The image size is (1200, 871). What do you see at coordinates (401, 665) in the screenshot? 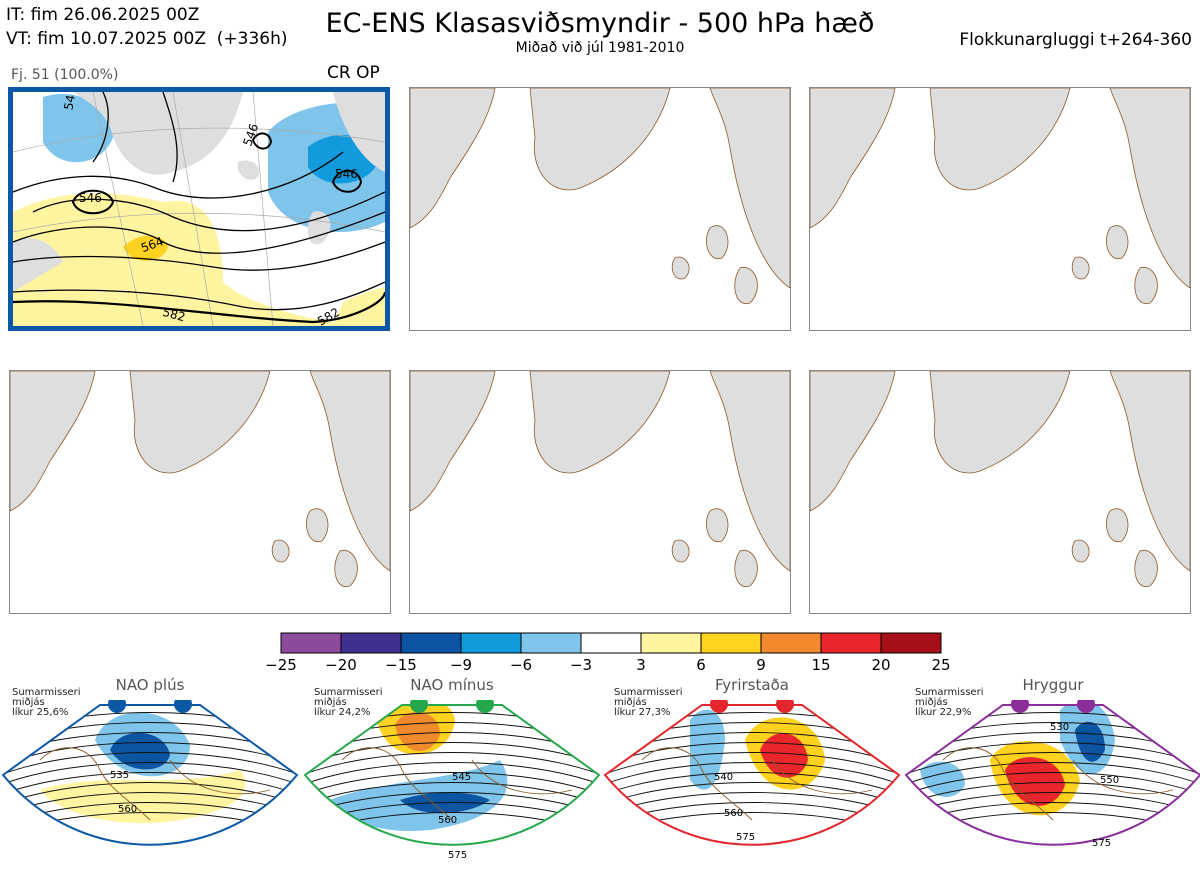
I see `colorbar-tick-label: −15` at bounding box center [401, 665].